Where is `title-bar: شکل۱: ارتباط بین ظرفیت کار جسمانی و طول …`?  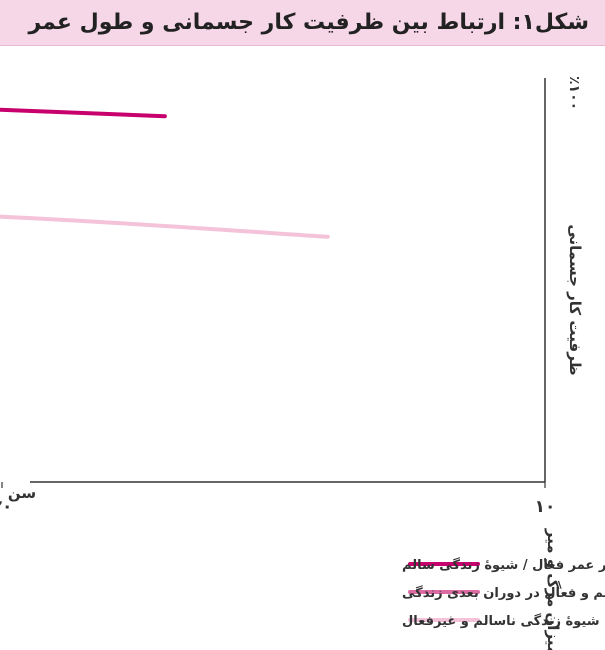
title-bar: شکل۱: ارتباط بین ظرفیت کار جسمانی و طول … is located at coordinates (302, 23).